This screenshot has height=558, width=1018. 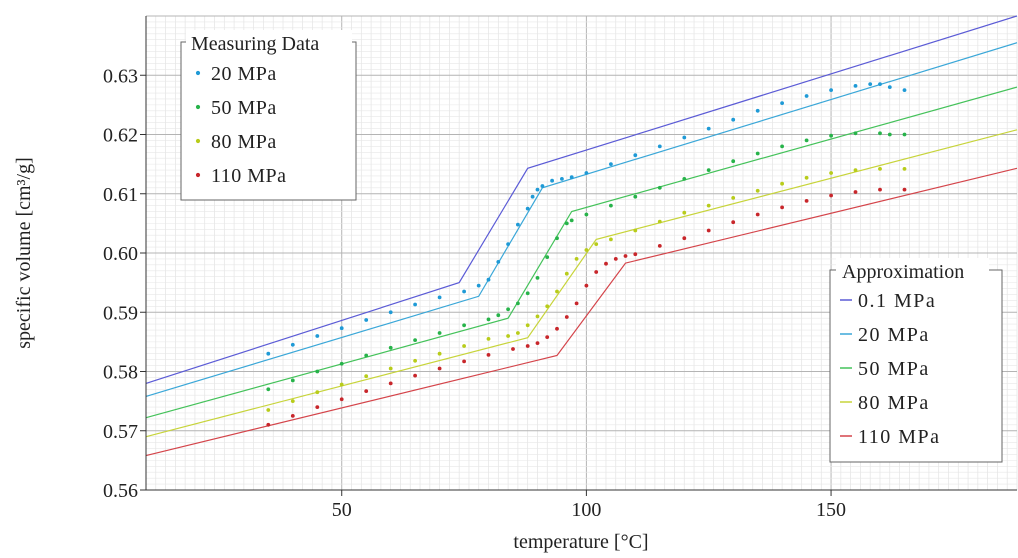 I want to click on y-tick-label: 0.56, so click(x=120, y=491).